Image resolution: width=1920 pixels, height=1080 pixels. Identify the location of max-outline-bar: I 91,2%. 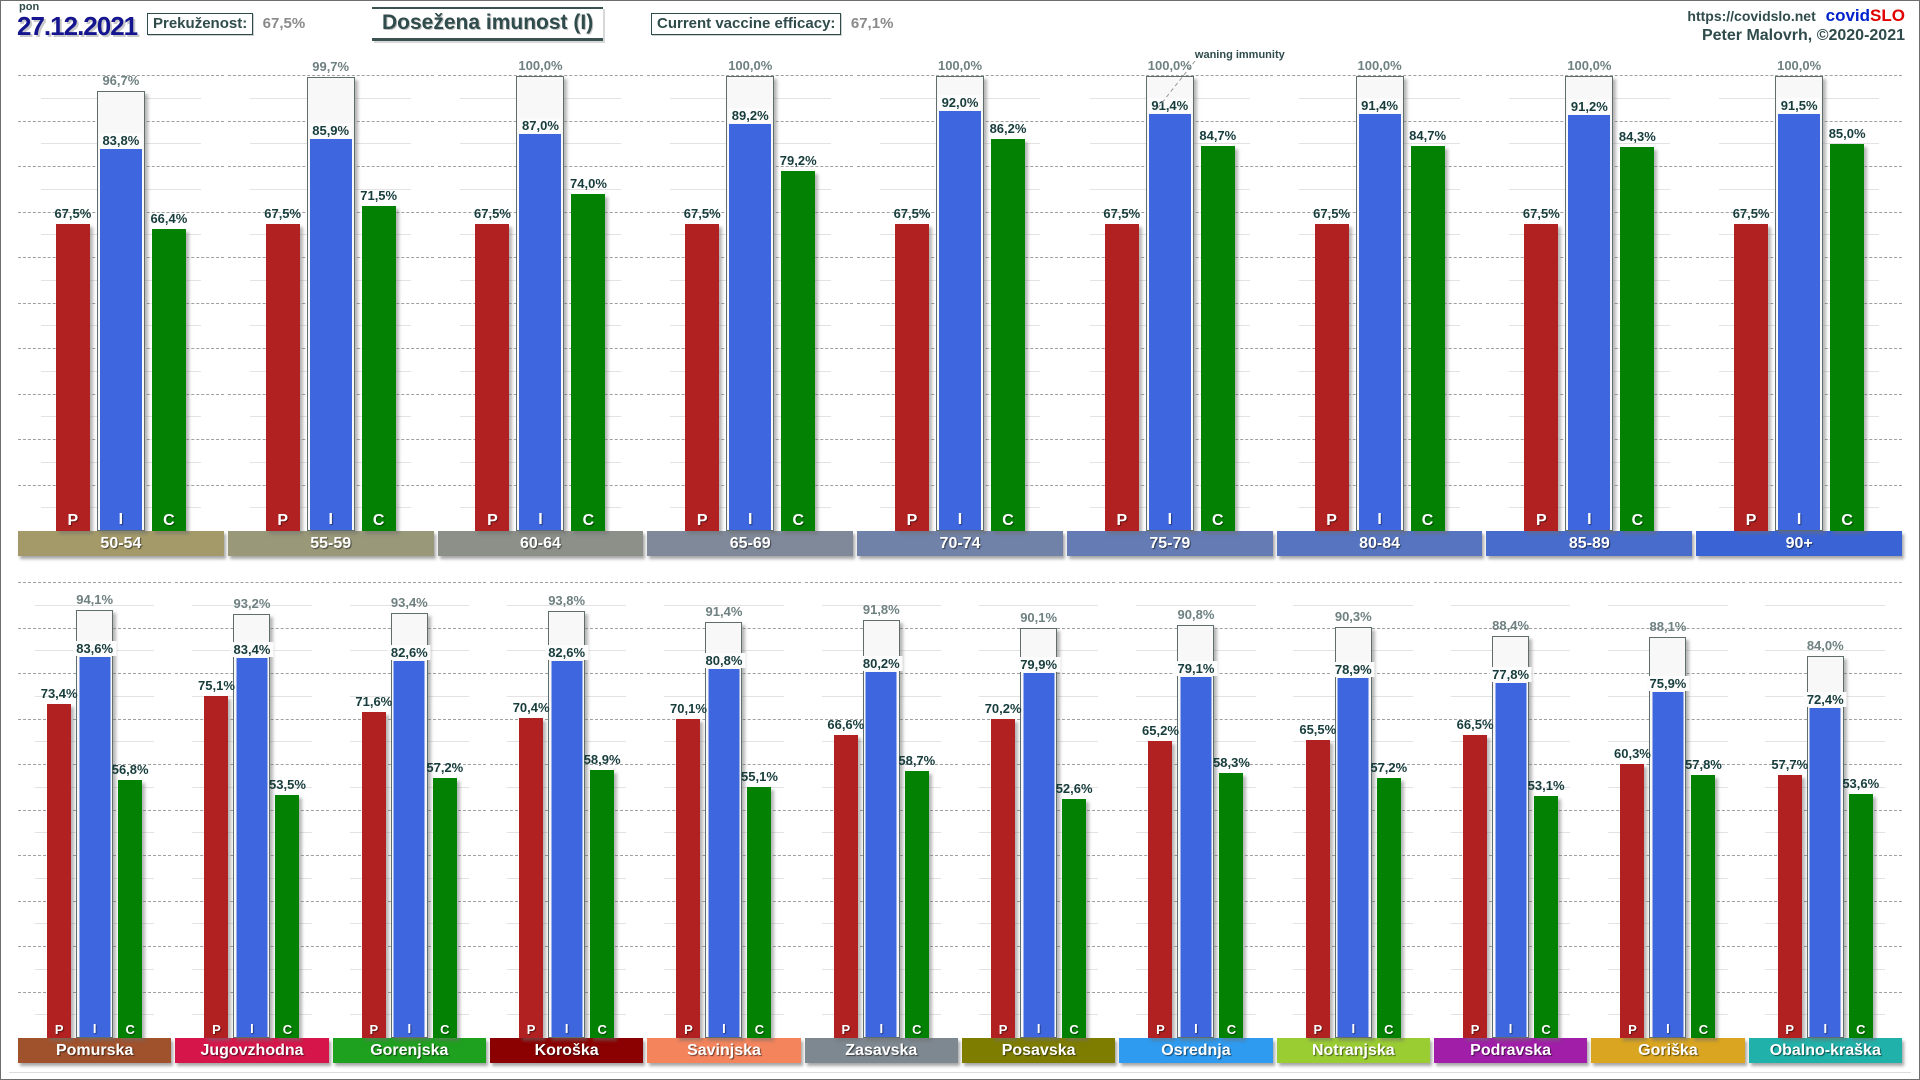
(1589, 303).